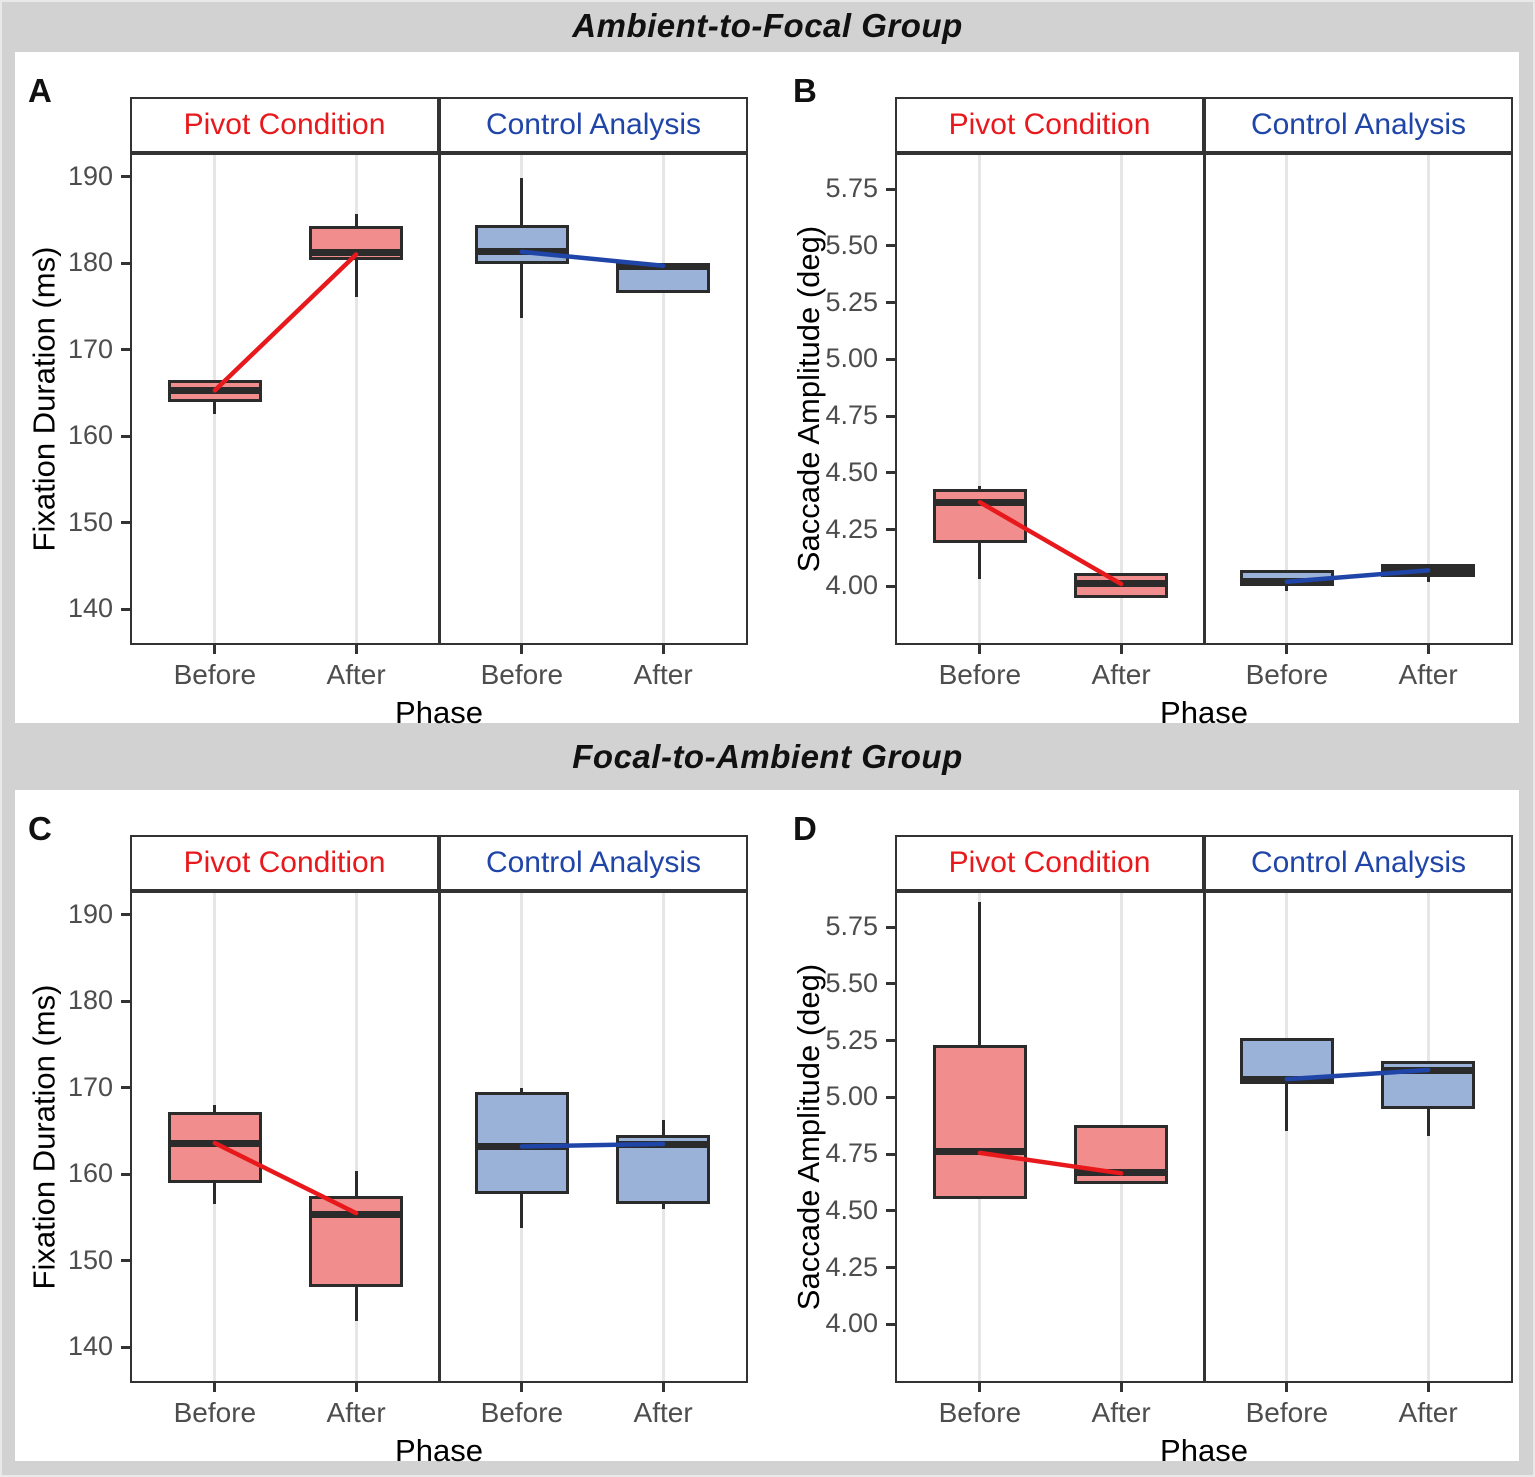 Image resolution: width=1535 pixels, height=1477 pixels. Describe the element at coordinates (851, 1039) in the screenshot. I see `y-tick-label: 5.25` at that location.